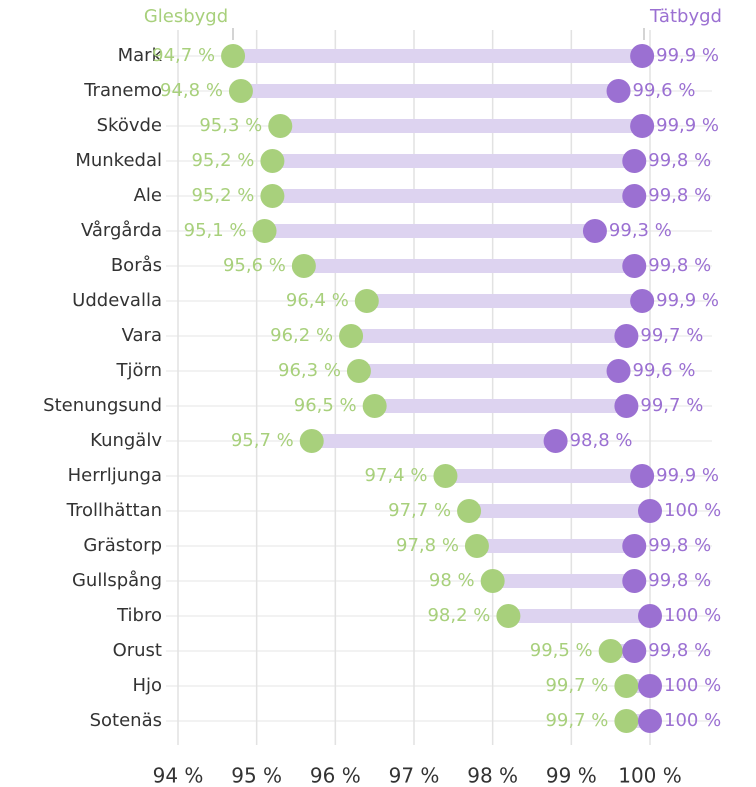 The image size is (756, 787). I want to click on x-tick-label: 97 %, so click(414, 775).